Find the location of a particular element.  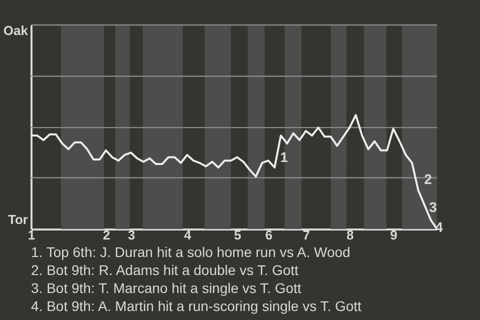

x-tick-label: 4 is located at coordinates (188, 235).